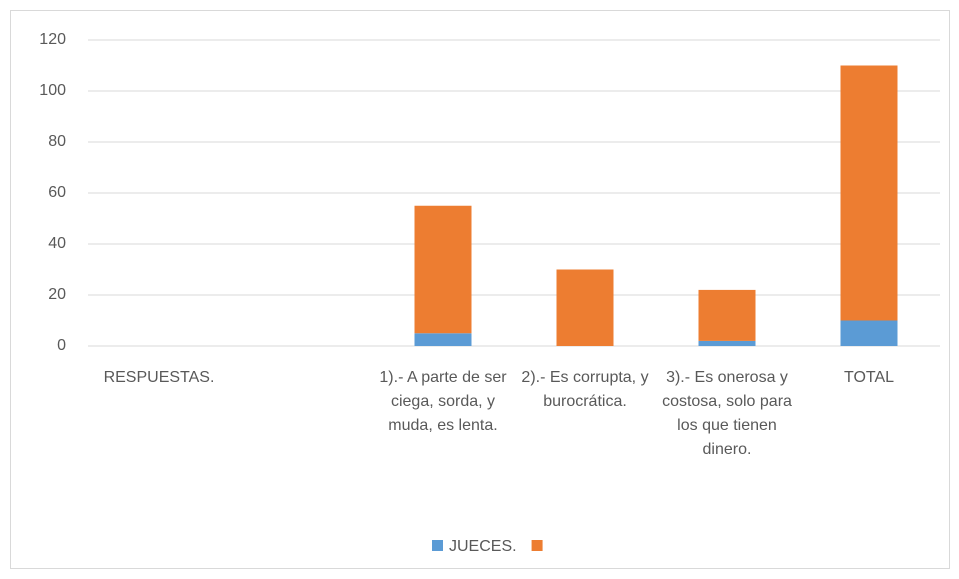  Describe the element at coordinates (57, 243) in the screenshot. I see `y-tick-label: 40` at that location.